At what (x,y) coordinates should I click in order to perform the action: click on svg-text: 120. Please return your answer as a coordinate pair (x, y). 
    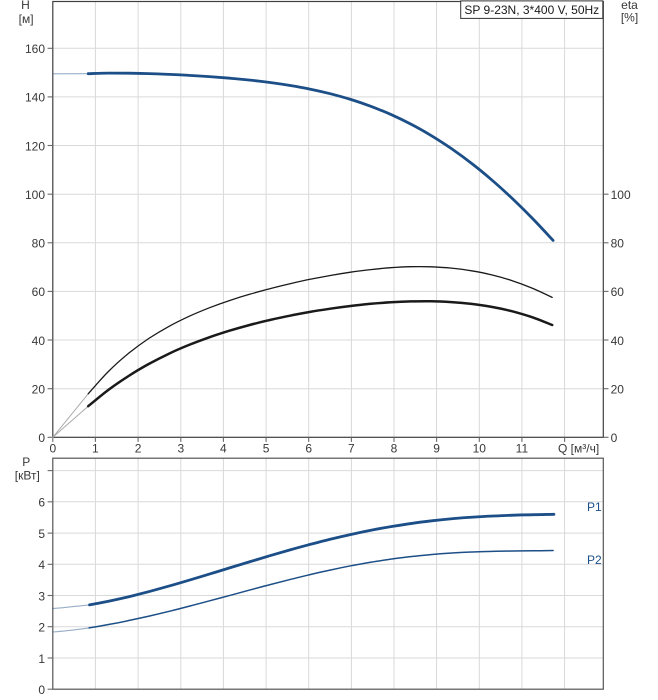
    Looking at the image, I should click on (35, 146).